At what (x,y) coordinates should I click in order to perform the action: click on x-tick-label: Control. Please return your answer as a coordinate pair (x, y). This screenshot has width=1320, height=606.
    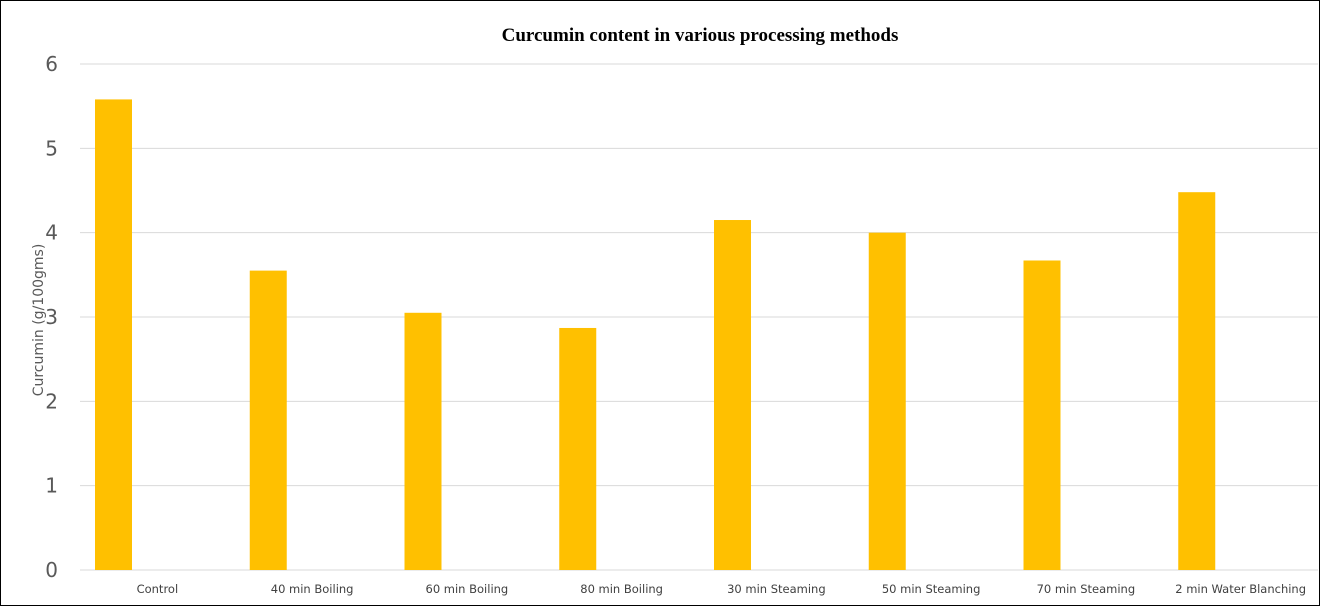
    Looking at the image, I should click on (158, 589).